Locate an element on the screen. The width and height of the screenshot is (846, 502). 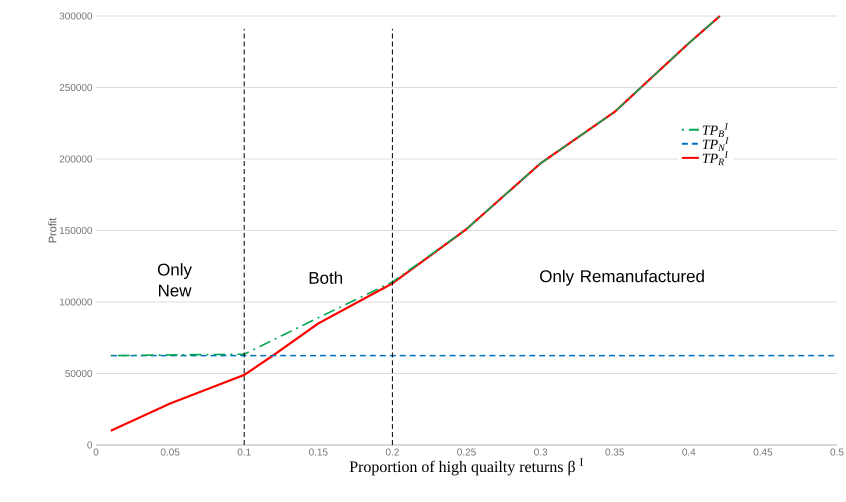
y-tick-label: 150000 is located at coordinates (76, 230).